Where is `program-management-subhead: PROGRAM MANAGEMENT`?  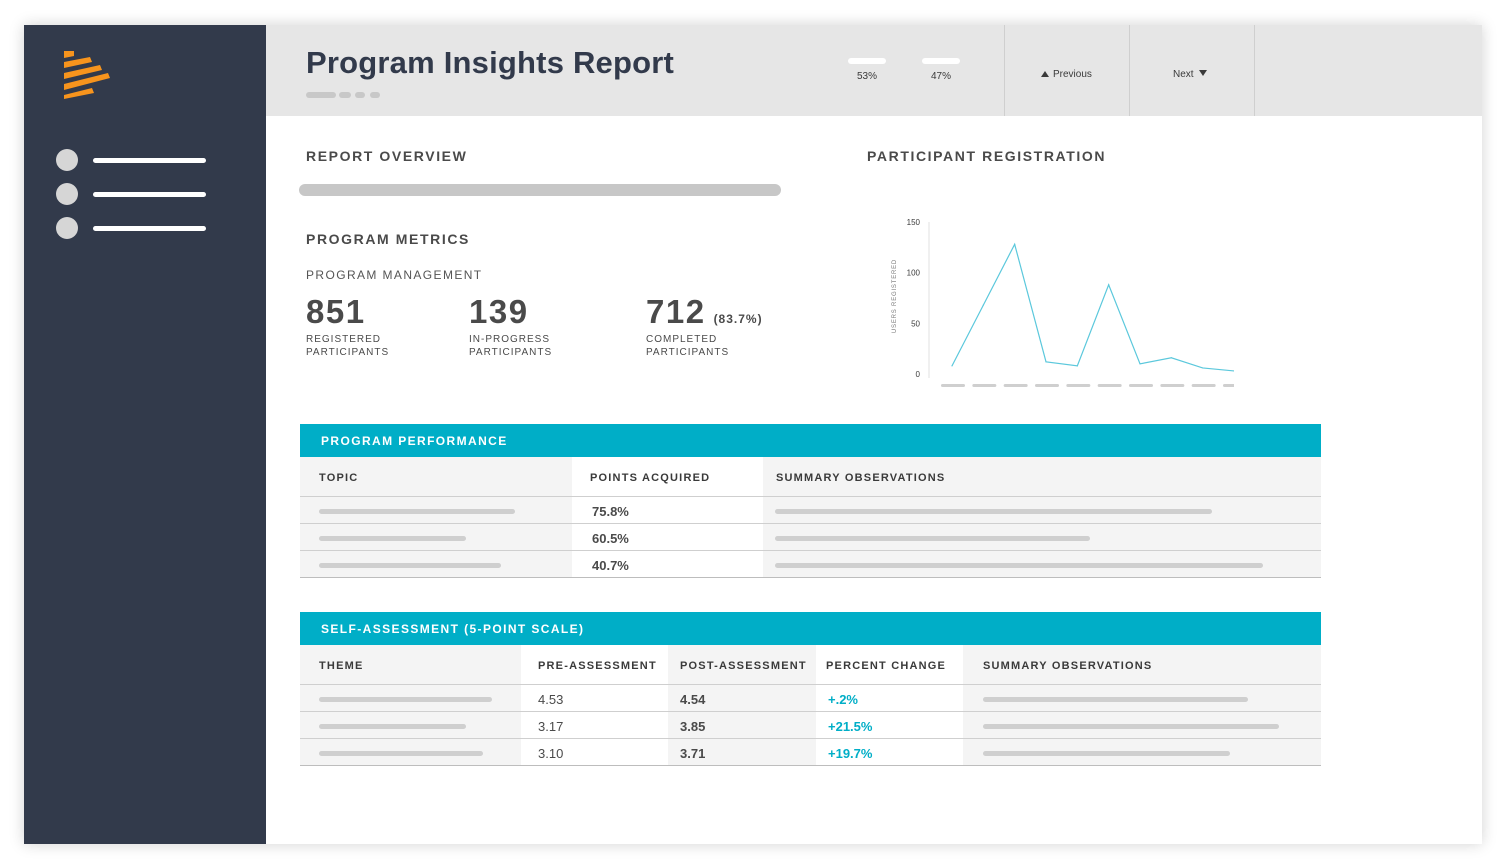
program-management-subhead: PROGRAM MANAGEMENT is located at coordinates (394, 275).